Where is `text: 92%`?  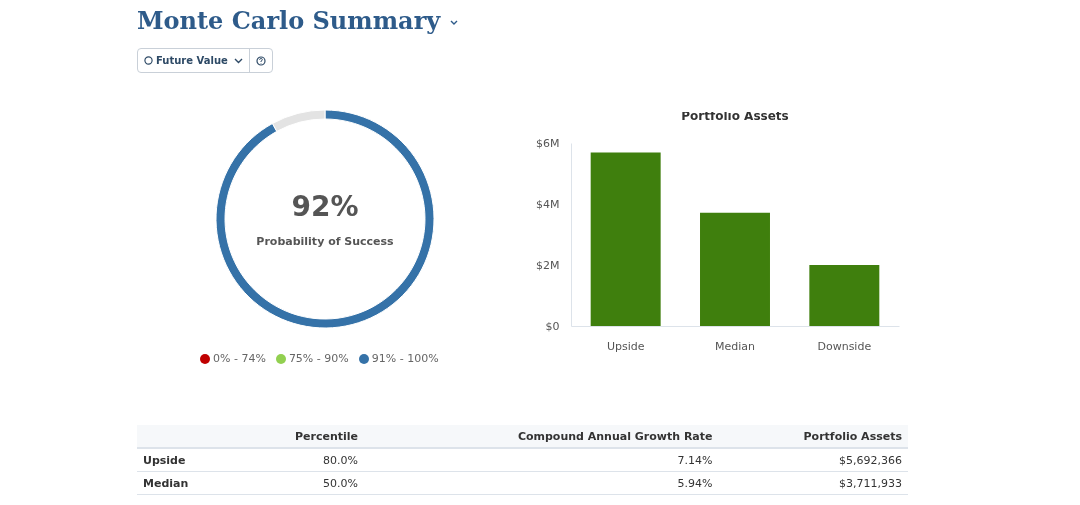 text: 92% is located at coordinates (325, 206).